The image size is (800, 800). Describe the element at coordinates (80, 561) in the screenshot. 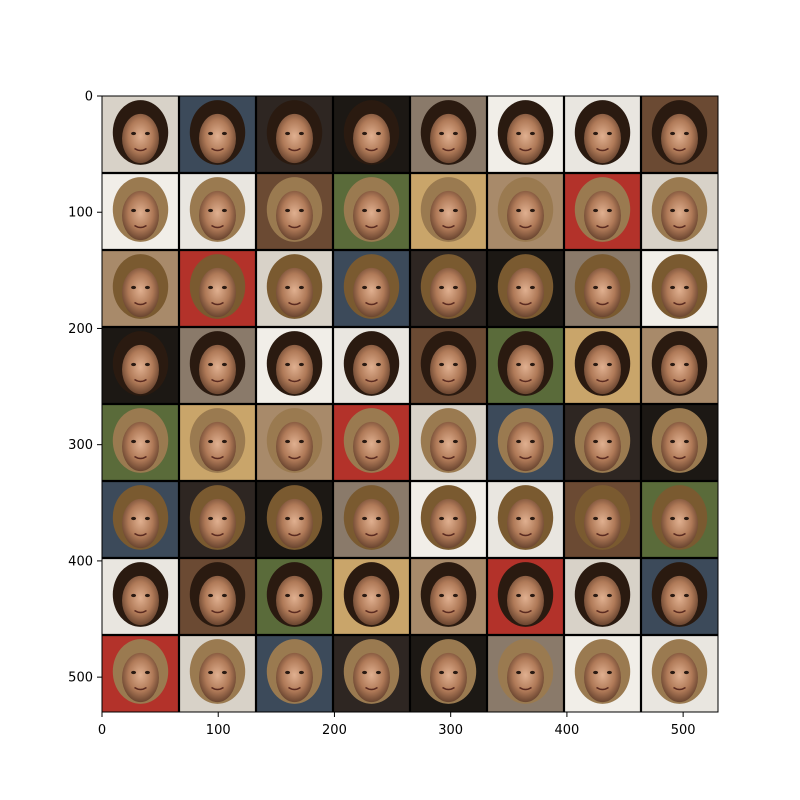

I see `y-tick-label: 400` at that location.